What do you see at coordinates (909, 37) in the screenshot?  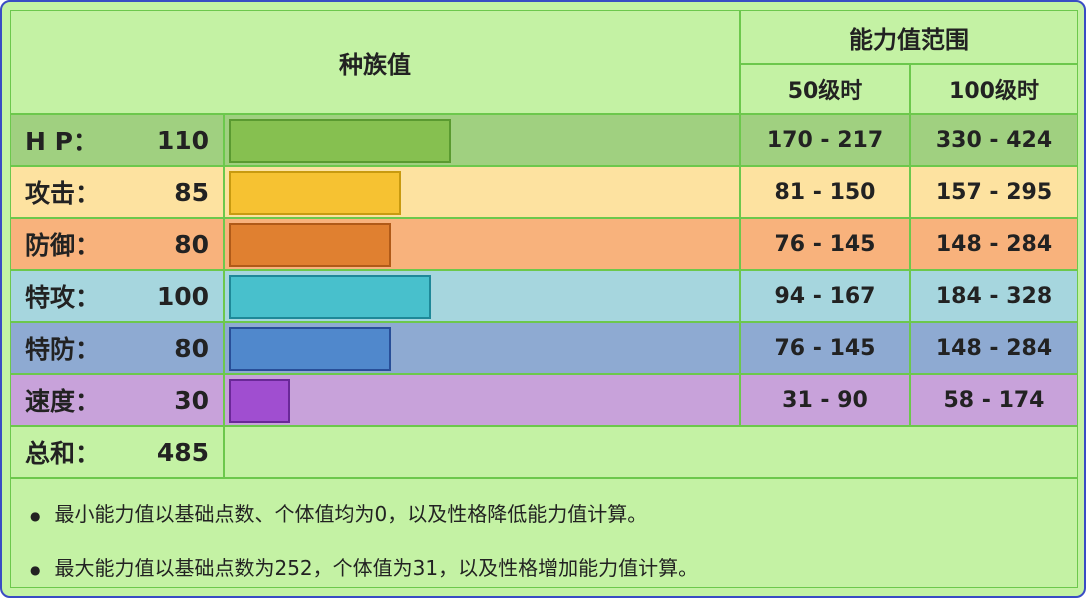 I see `stat-range-header: 能力值范围` at bounding box center [909, 37].